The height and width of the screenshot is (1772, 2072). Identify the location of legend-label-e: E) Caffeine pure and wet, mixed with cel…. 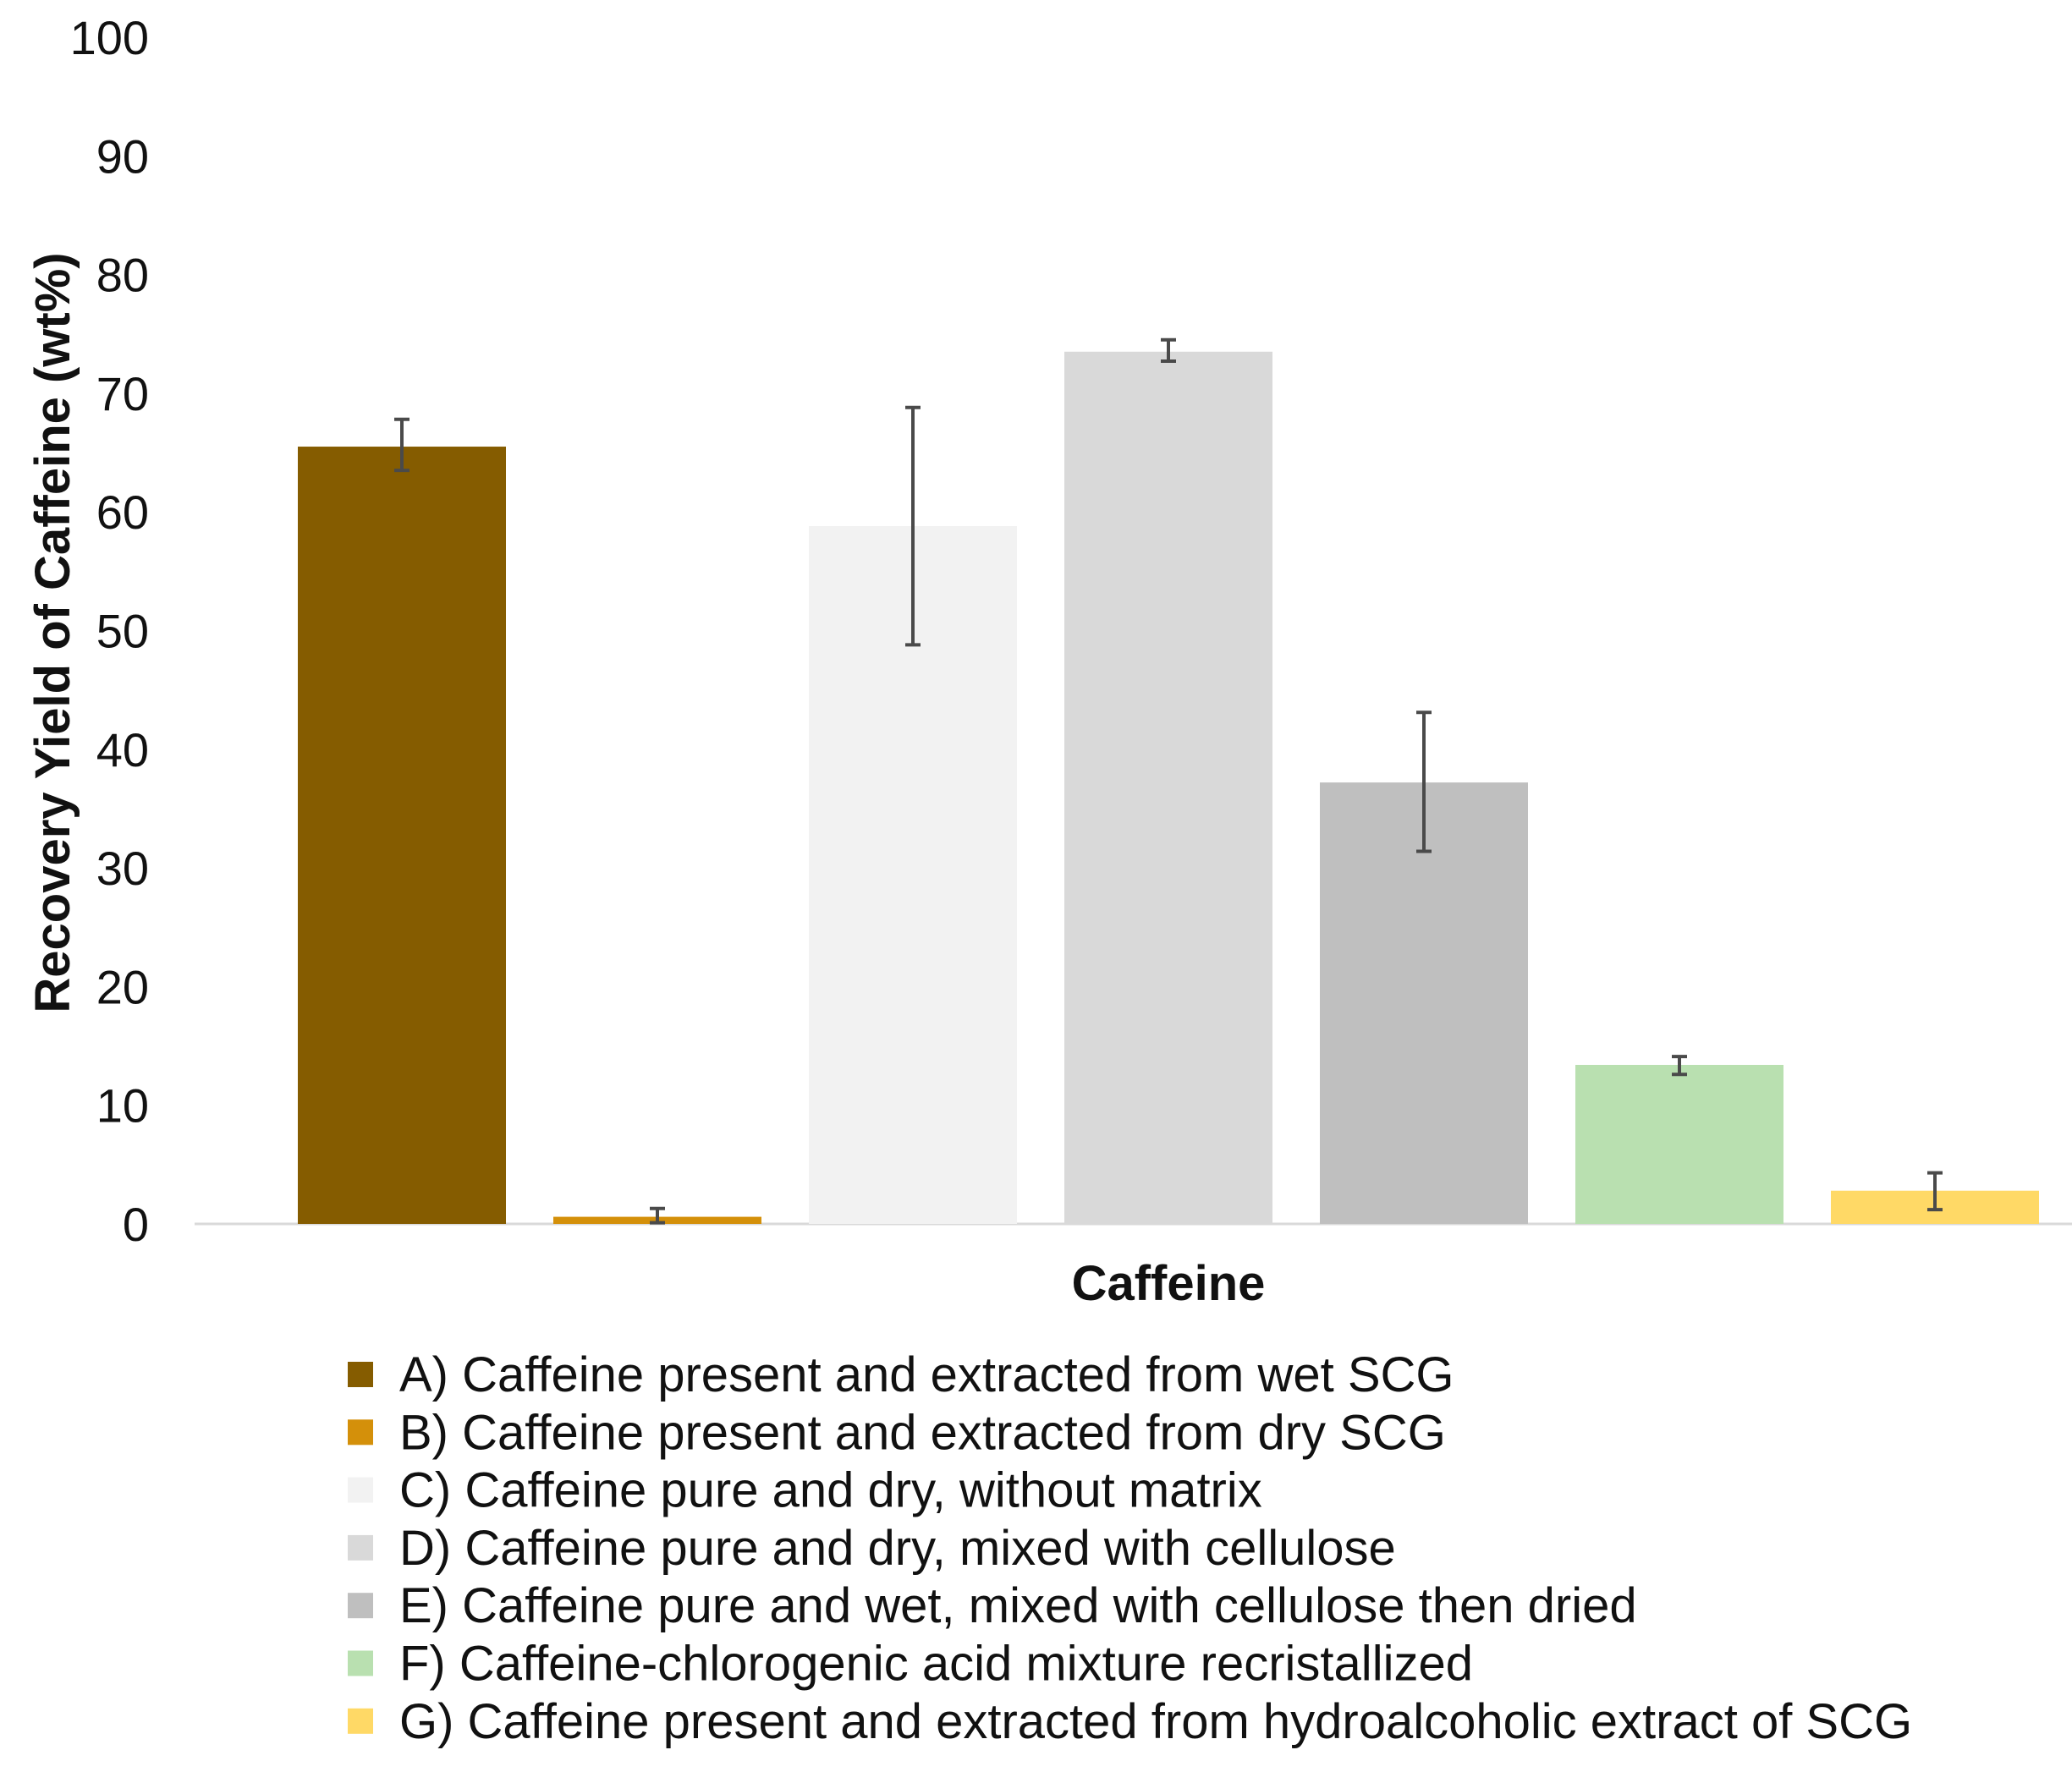
(1018, 1605).